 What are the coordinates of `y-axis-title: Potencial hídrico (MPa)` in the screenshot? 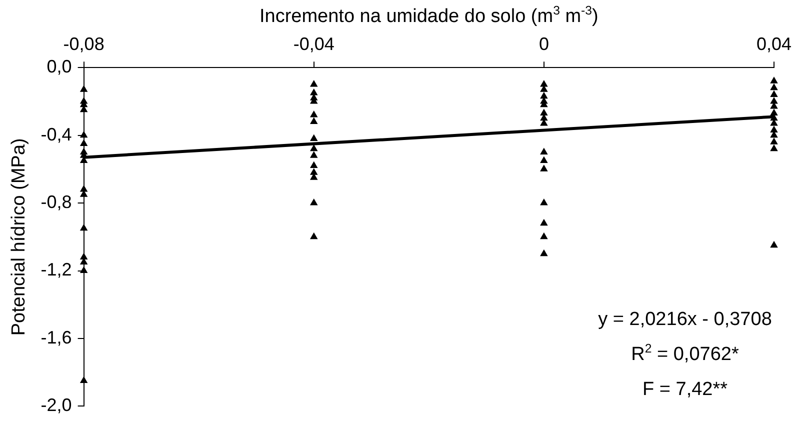 It's located at (19, 237).